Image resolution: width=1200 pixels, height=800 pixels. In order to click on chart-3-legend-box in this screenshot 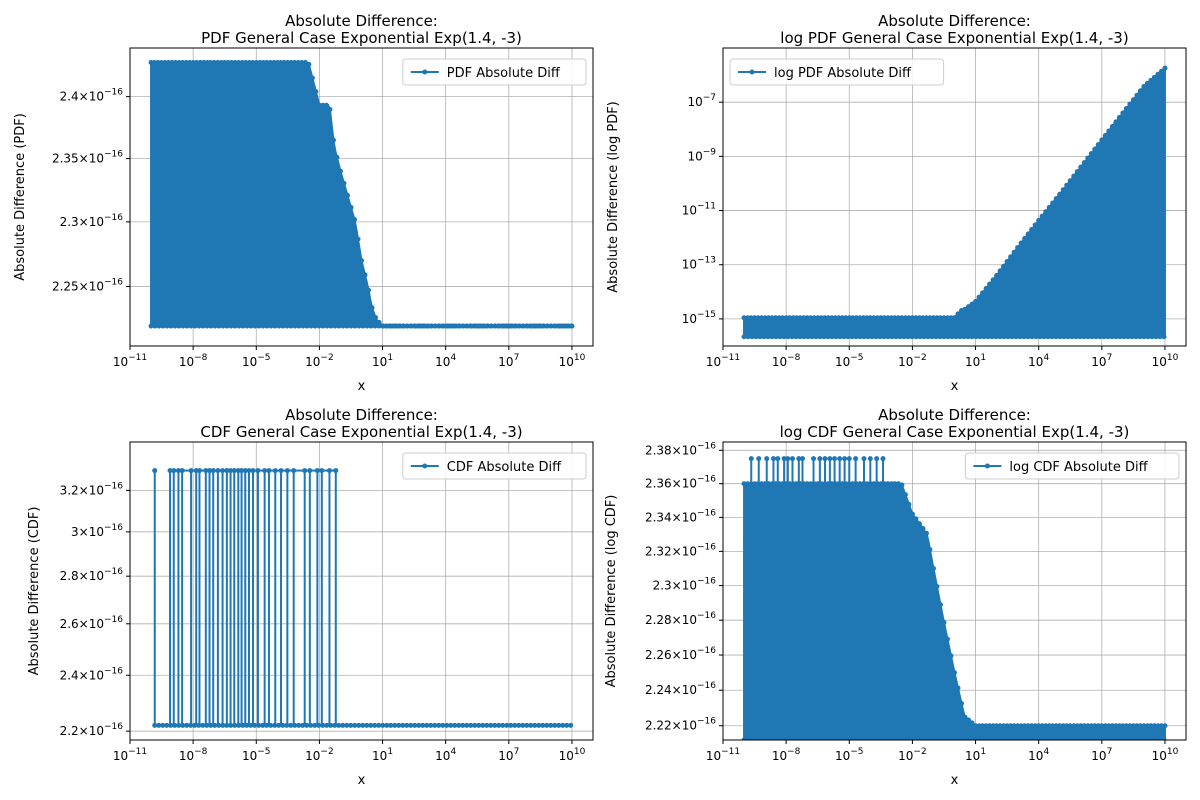, I will do `click(1072, 466)`.